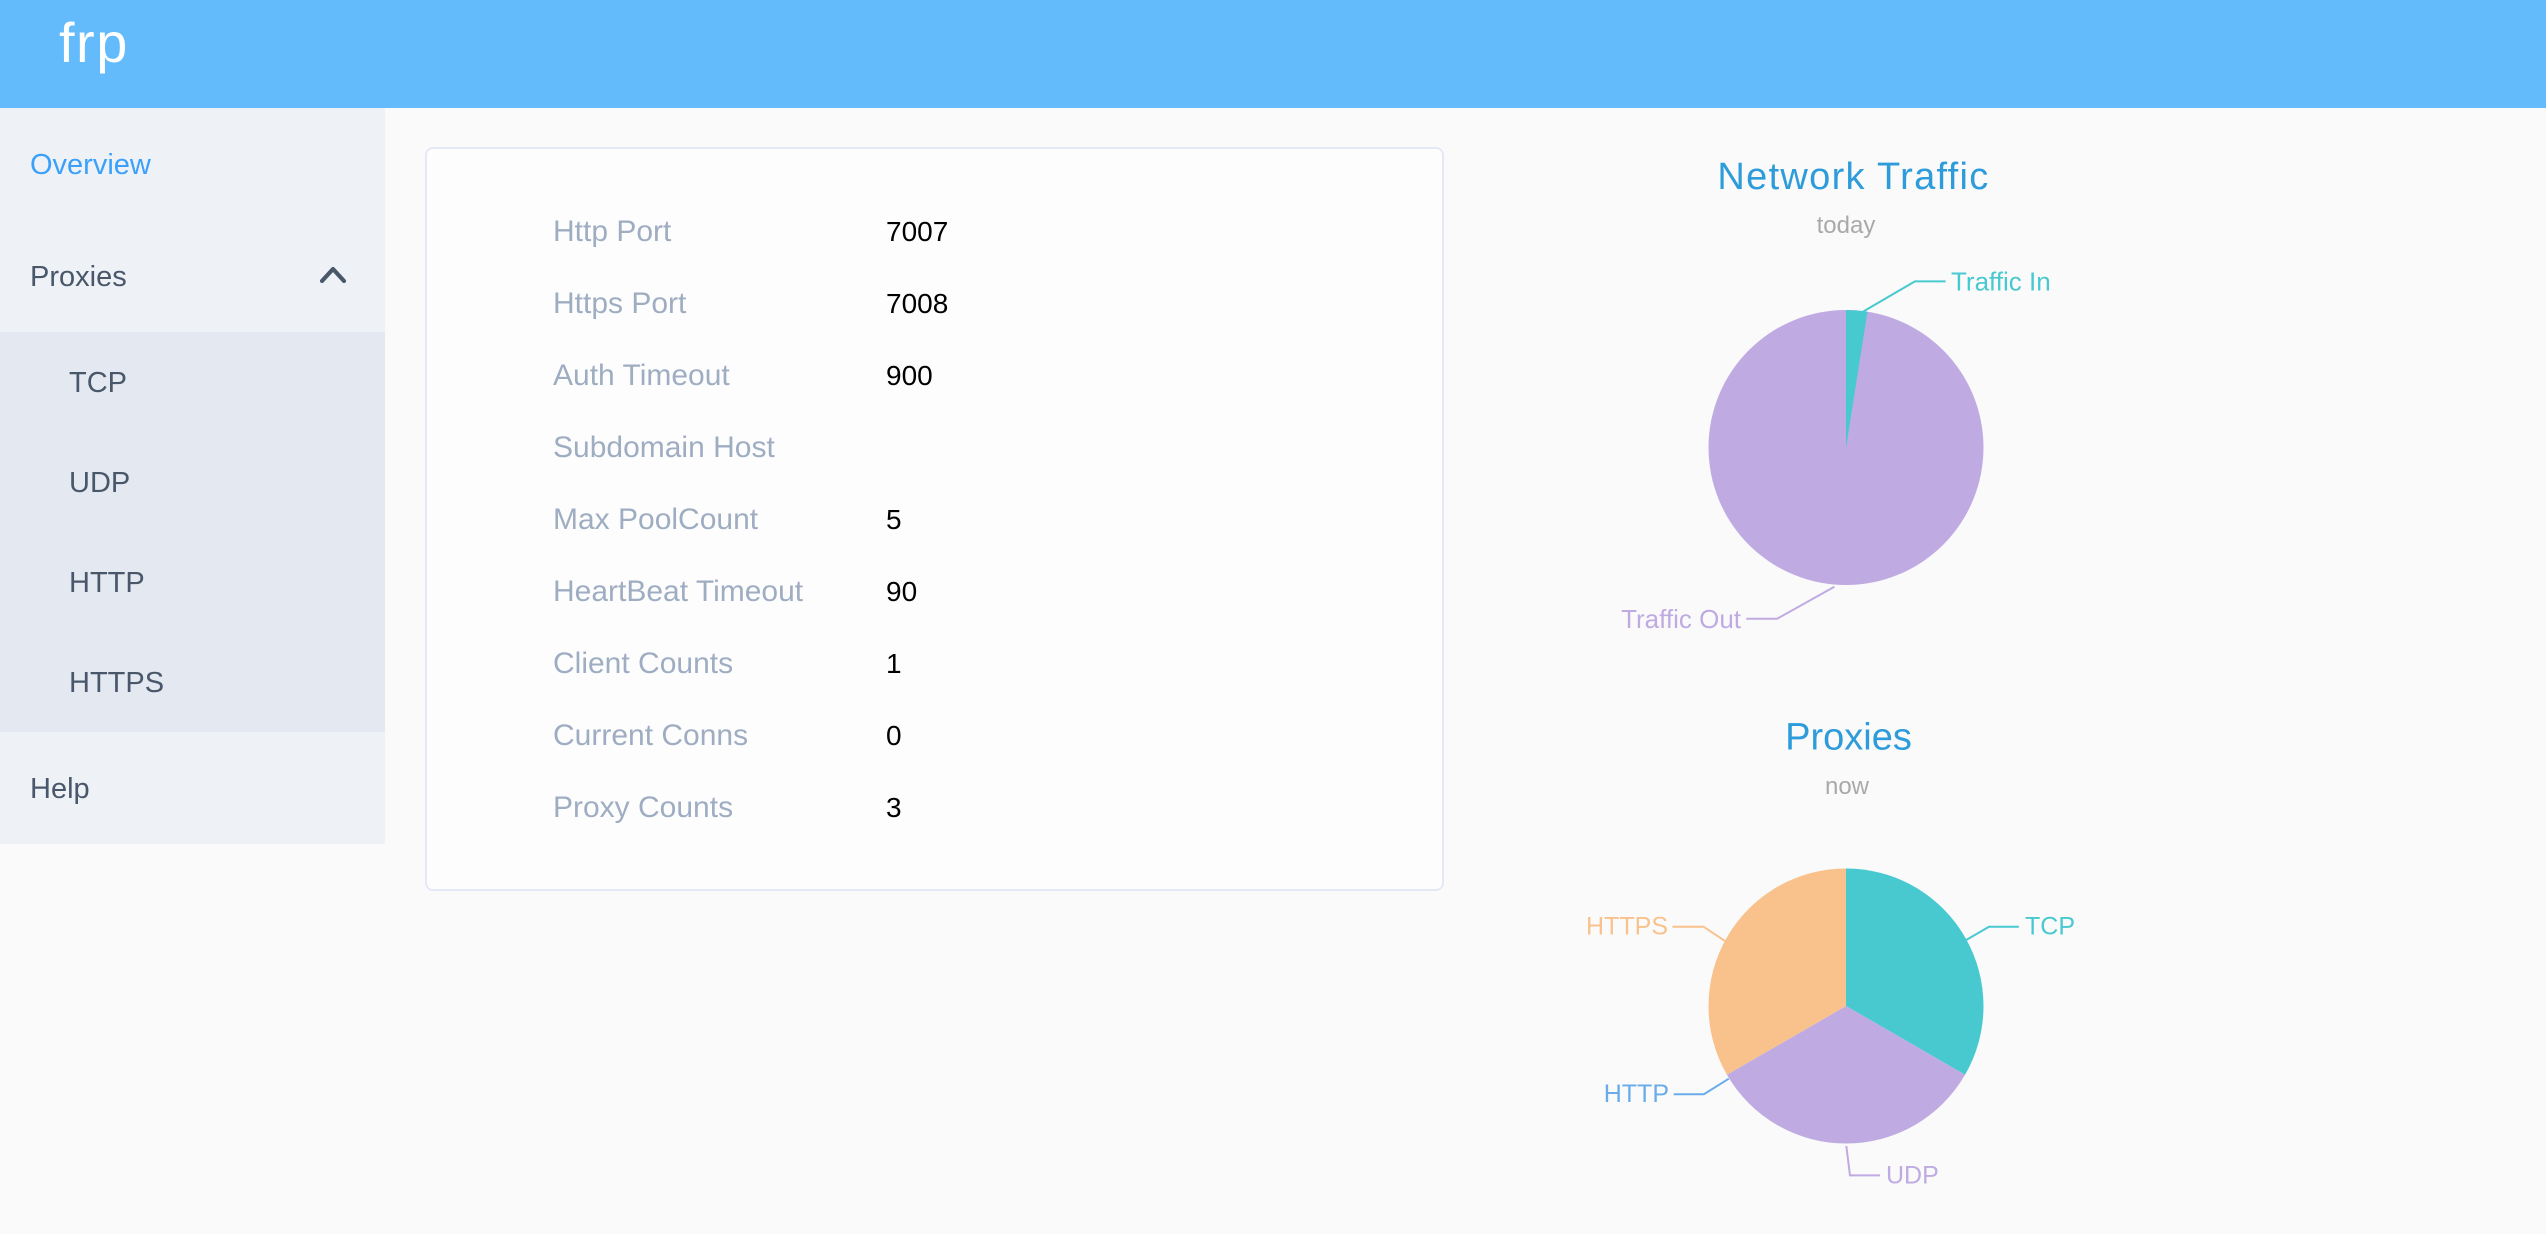 Image resolution: width=2546 pixels, height=1234 pixels. What do you see at coordinates (1636, 1094) in the screenshot?
I see `svg-text: HTTP` at bounding box center [1636, 1094].